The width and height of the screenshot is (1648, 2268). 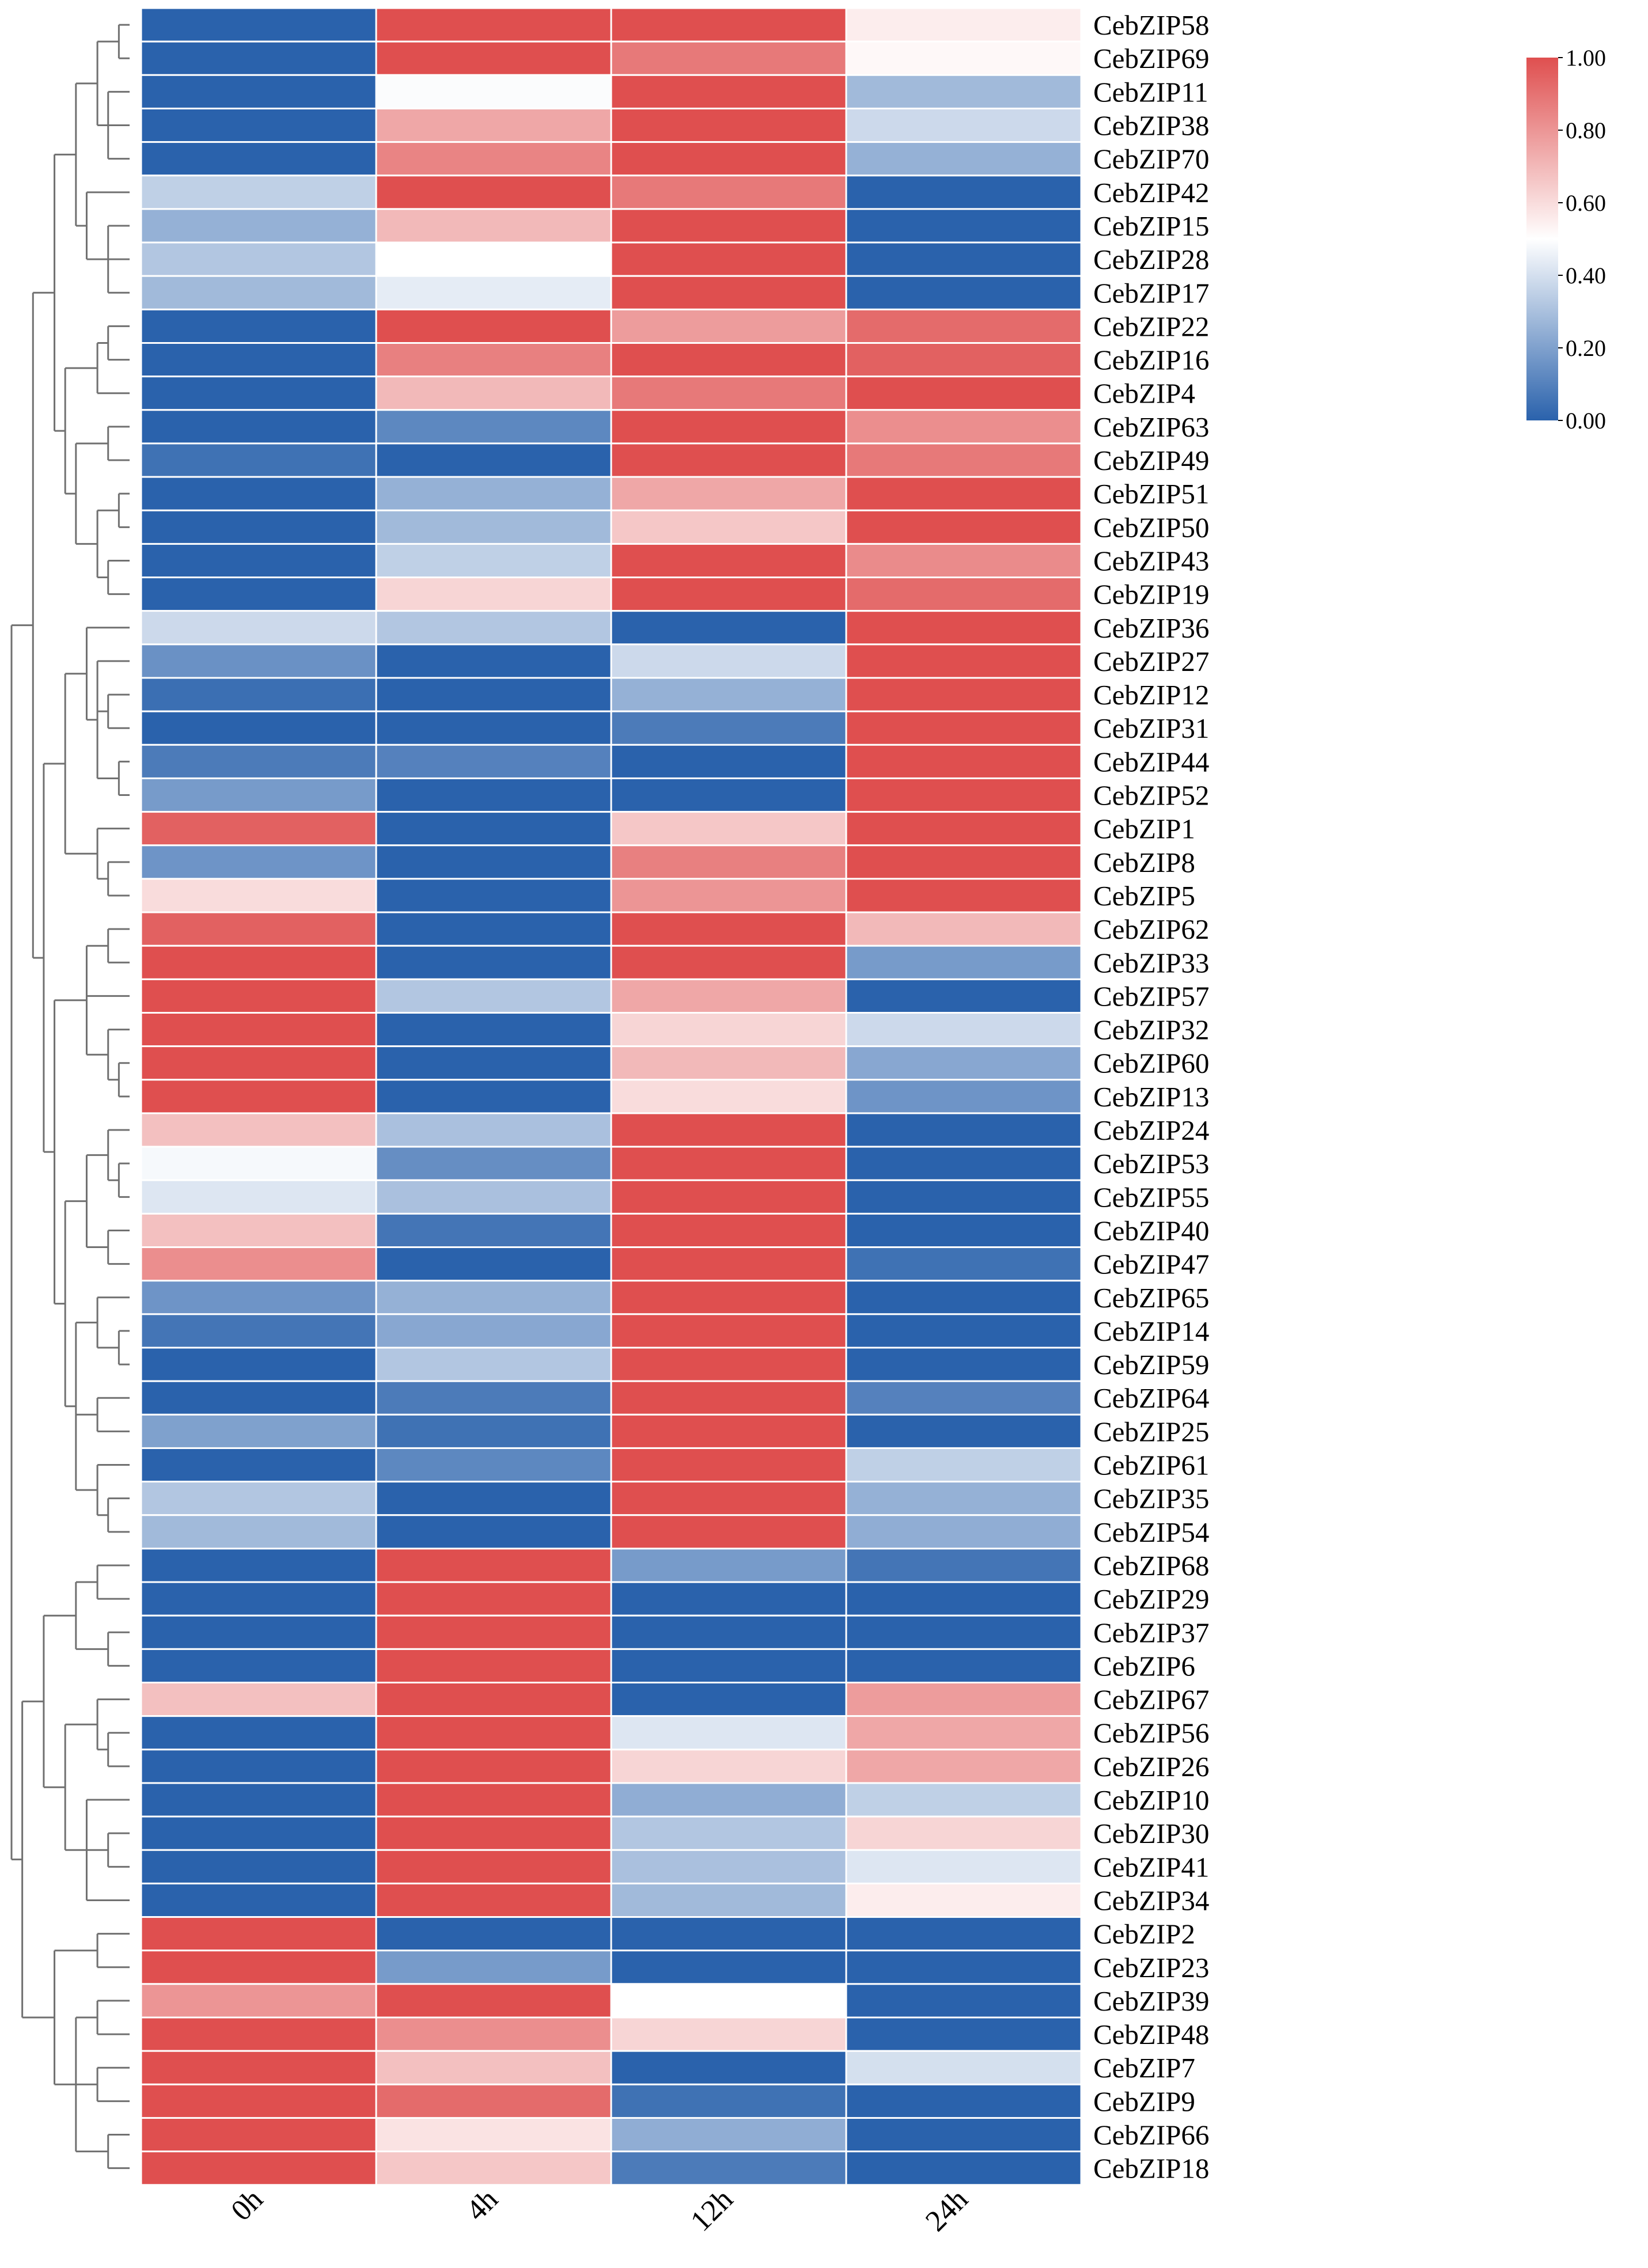 I want to click on row-label: CebZIP32, so click(x=1151, y=1030).